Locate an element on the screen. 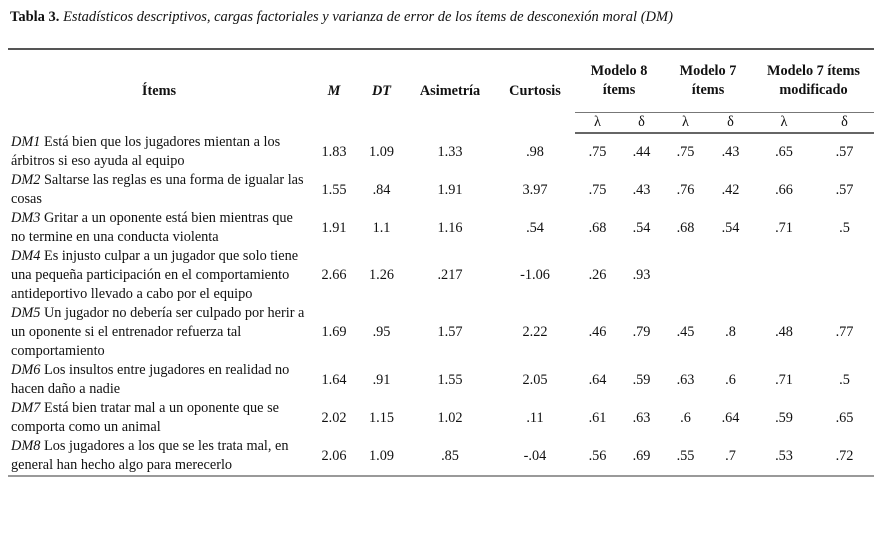 The image size is (877, 536). value-d8: .59 is located at coordinates (641, 379).